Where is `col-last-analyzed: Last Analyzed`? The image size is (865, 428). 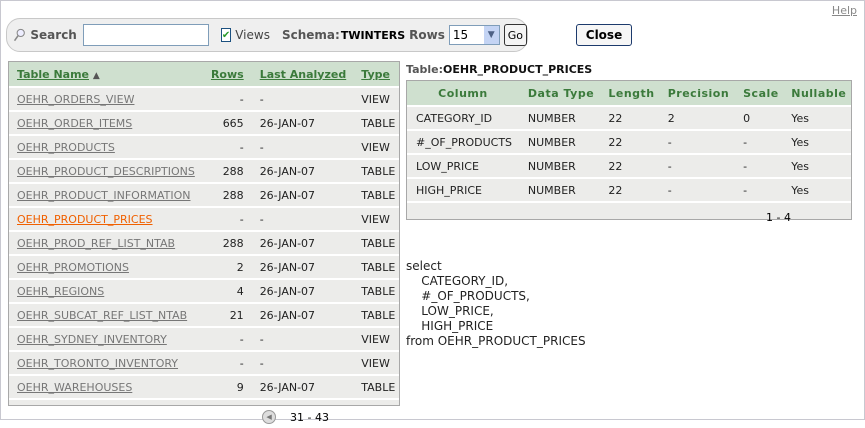 col-last-analyzed: Last Analyzed is located at coordinates (301, 75).